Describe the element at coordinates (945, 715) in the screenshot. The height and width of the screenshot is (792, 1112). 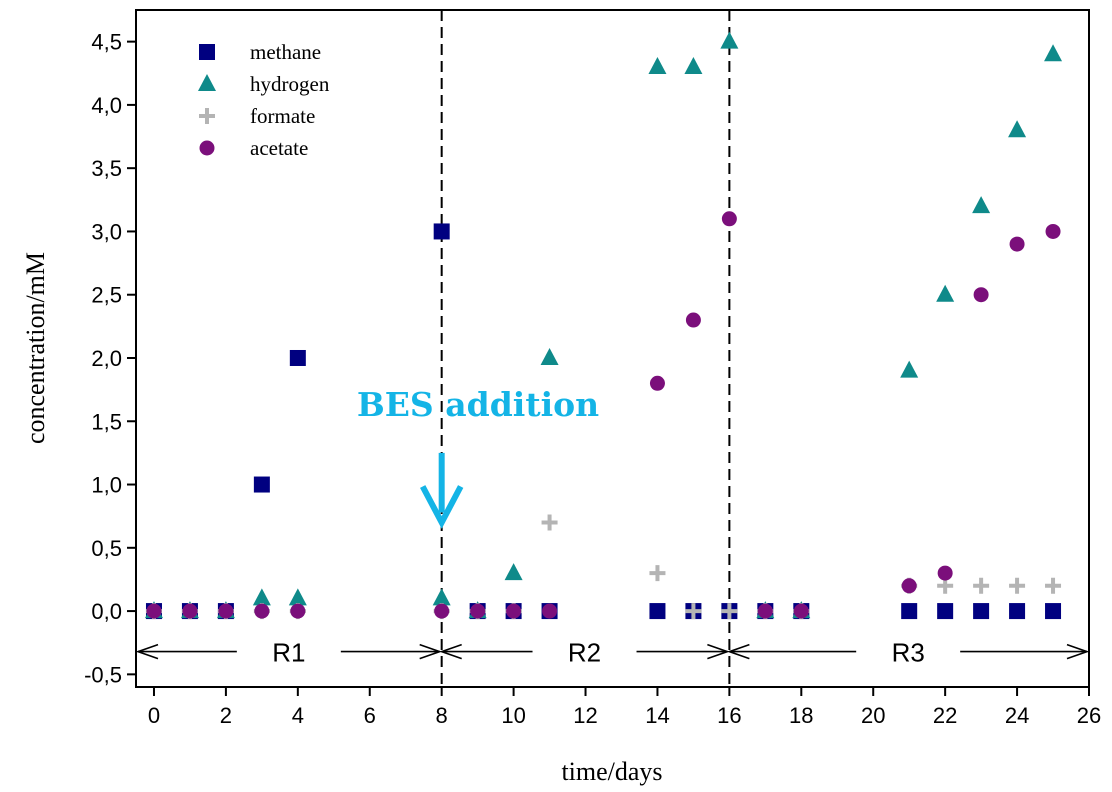
I see `x-tick-label: 22` at that location.